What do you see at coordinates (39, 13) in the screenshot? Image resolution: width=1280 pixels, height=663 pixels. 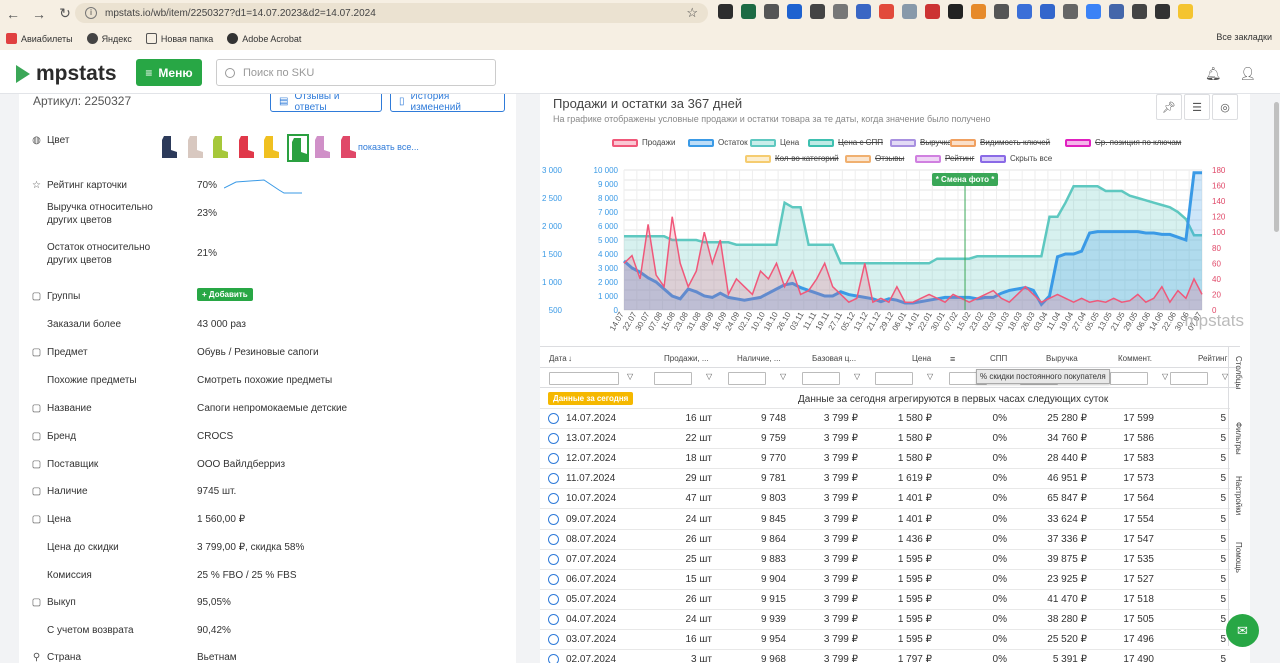 I see `forward-icon: →` at bounding box center [39, 13].